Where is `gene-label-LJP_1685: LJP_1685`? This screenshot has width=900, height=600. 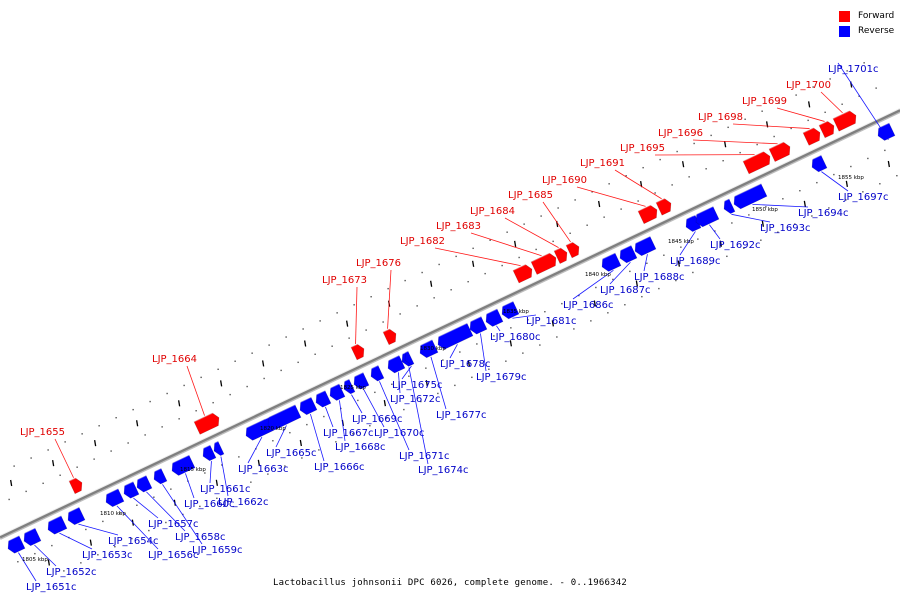 gene-label-LJP_1685: LJP_1685 is located at coordinates (530, 195).